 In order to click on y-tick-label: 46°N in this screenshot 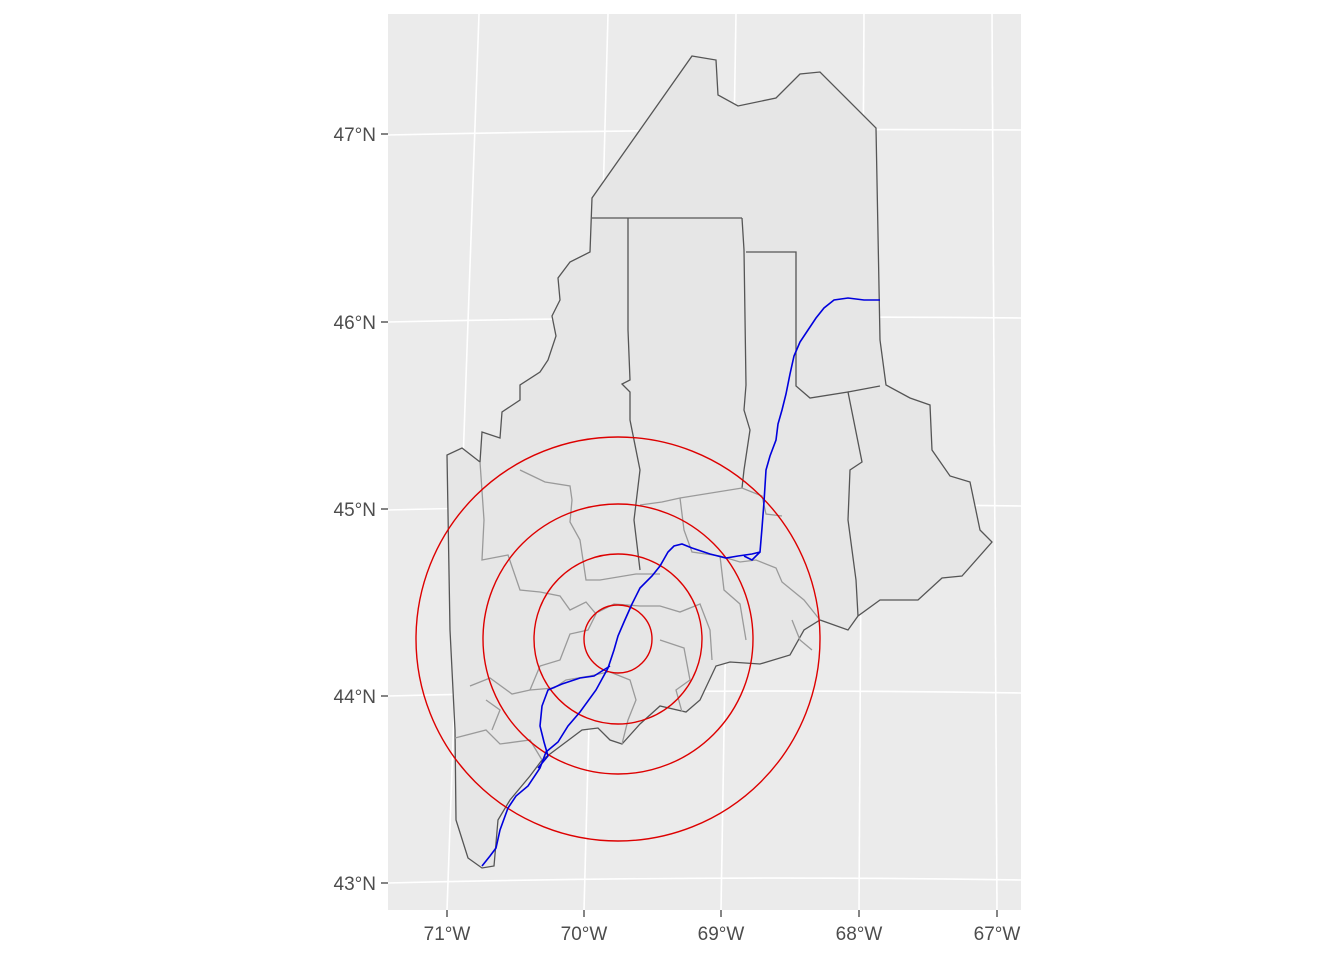, I will do `click(355, 323)`.